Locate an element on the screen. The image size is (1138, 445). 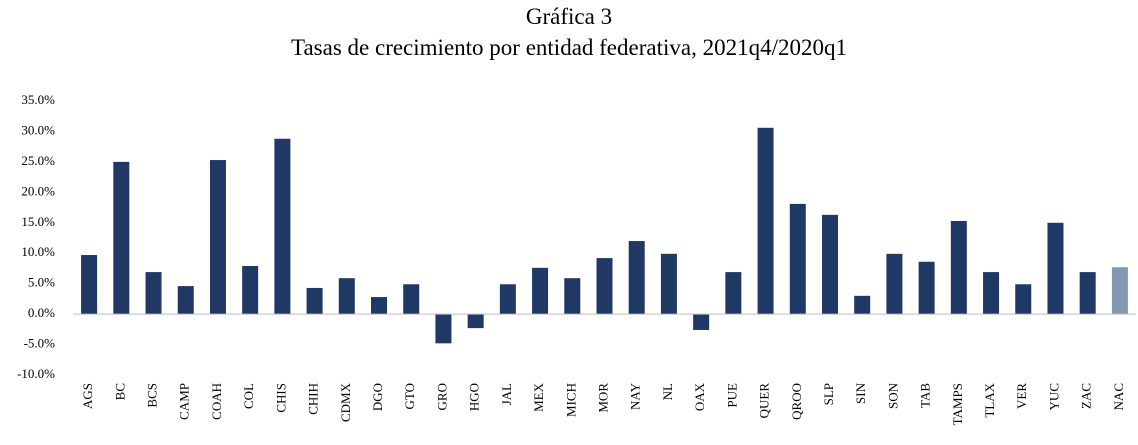
x-tick-label: BC is located at coordinates (119, 391).